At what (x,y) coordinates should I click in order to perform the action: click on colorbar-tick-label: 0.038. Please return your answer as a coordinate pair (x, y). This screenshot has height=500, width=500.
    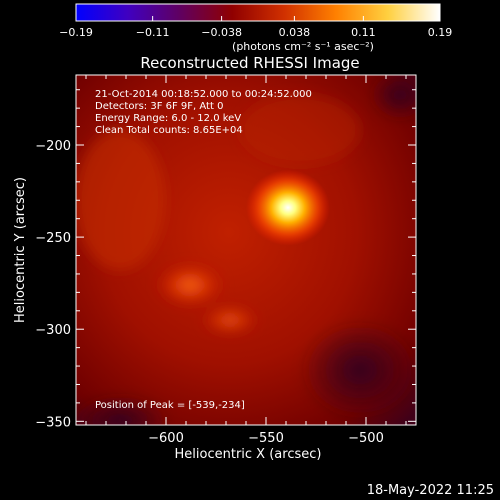
    Looking at the image, I should click on (295, 32).